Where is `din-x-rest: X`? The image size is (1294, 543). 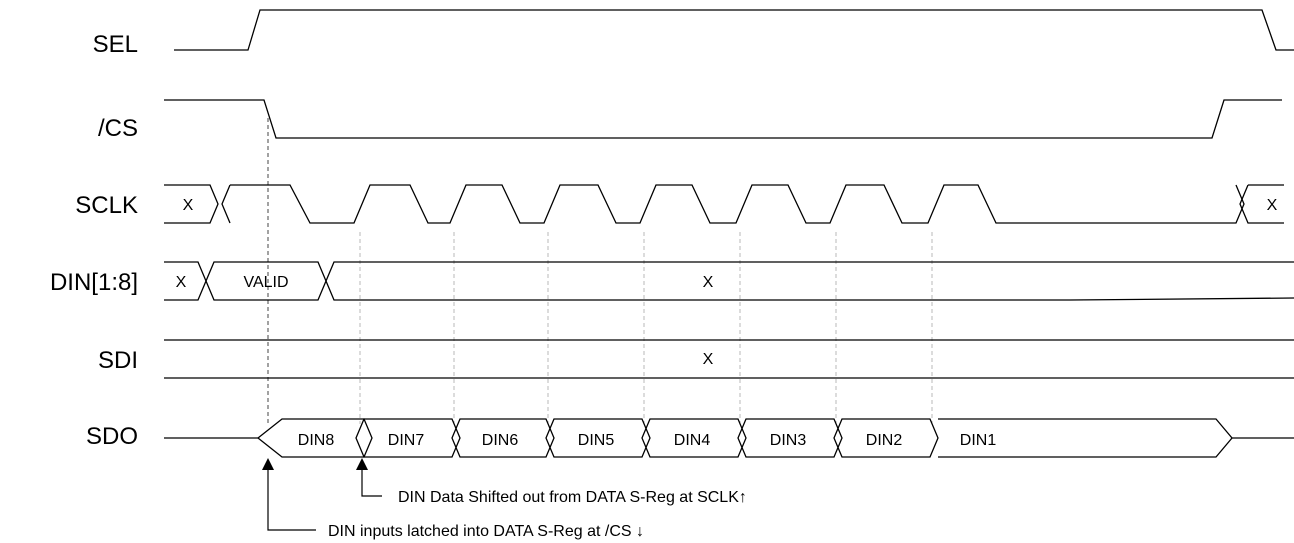 din-x-rest: X is located at coordinates (708, 282).